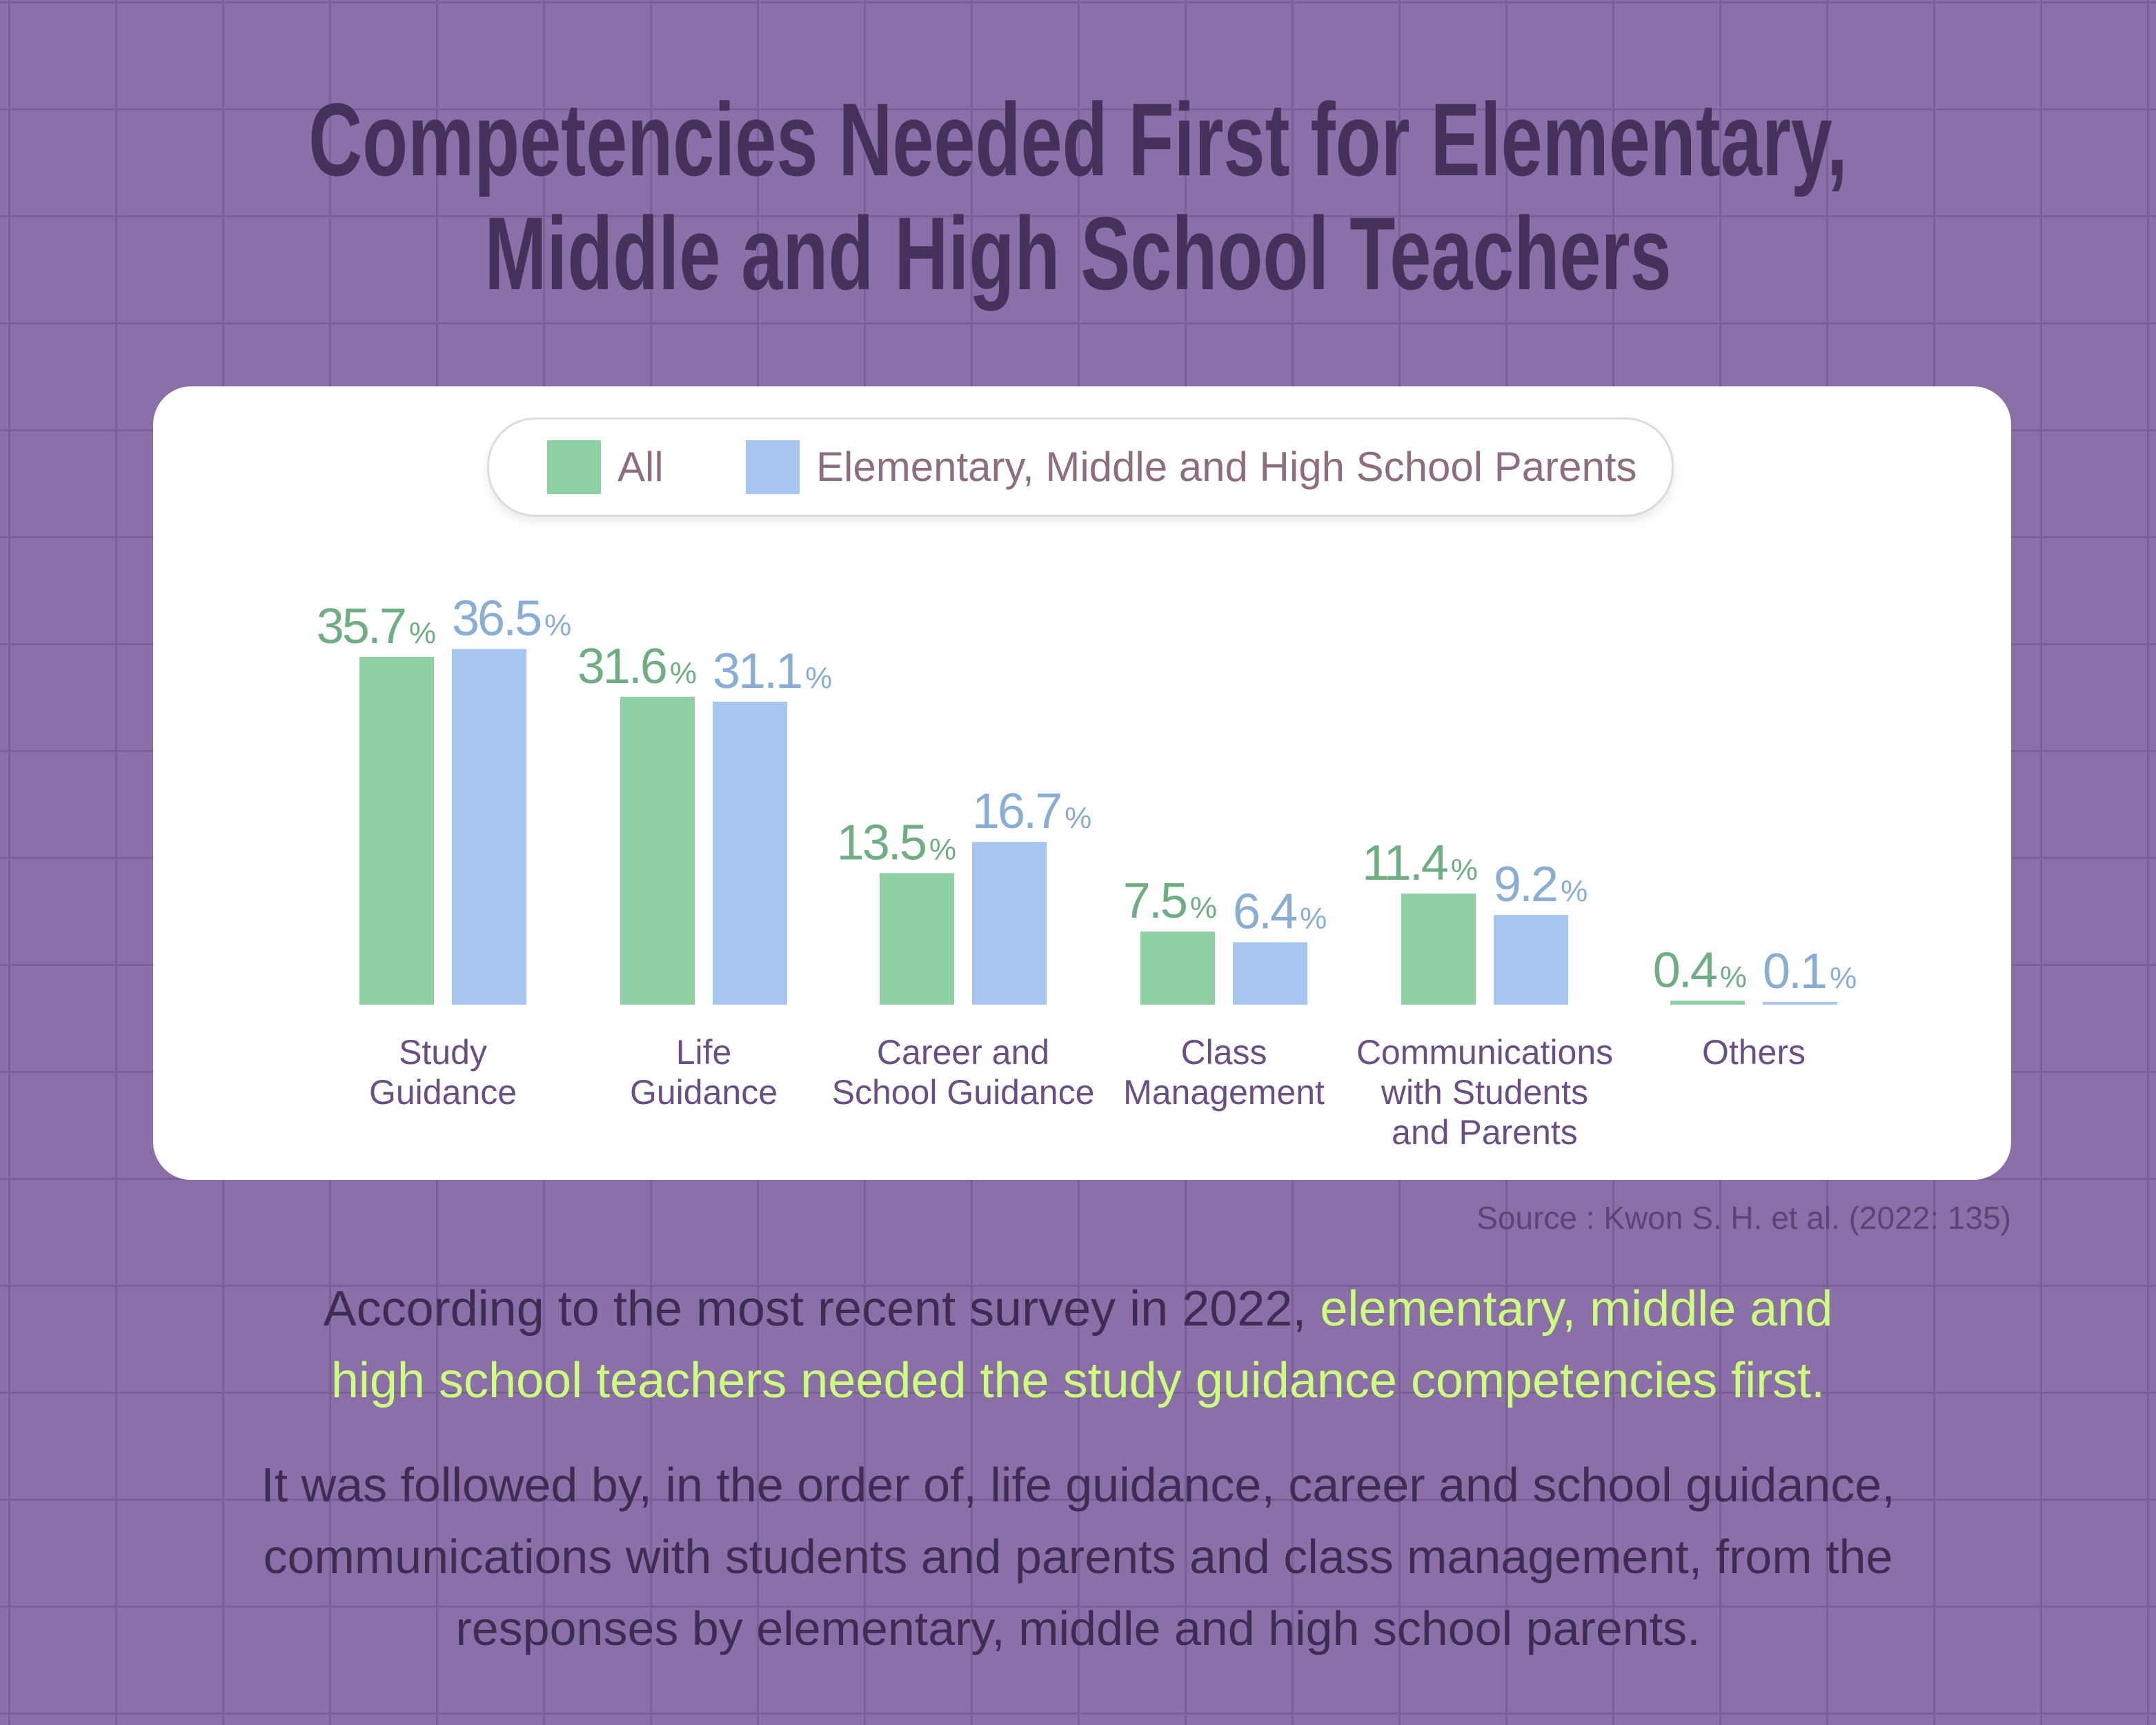 The width and height of the screenshot is (2156, 1725). I want to click on data-label: 31.6%, so click(636, 666).